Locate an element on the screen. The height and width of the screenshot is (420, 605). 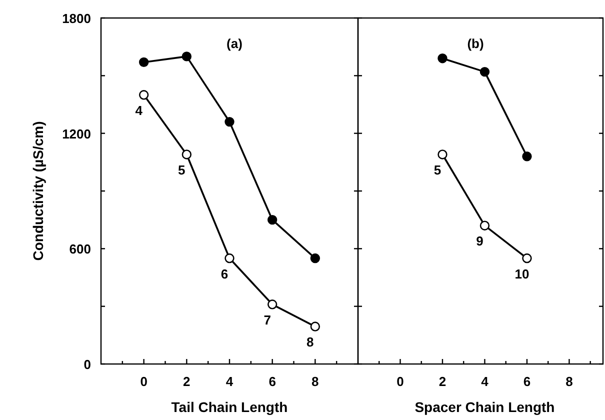
annotation: 10 is located at coordinates (522, 274).